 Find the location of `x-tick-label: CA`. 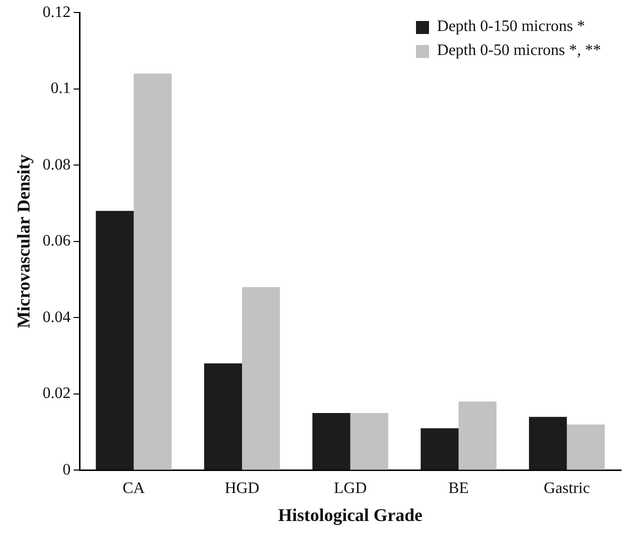

x-tick-label: CA is located at coordinates (134, 489).